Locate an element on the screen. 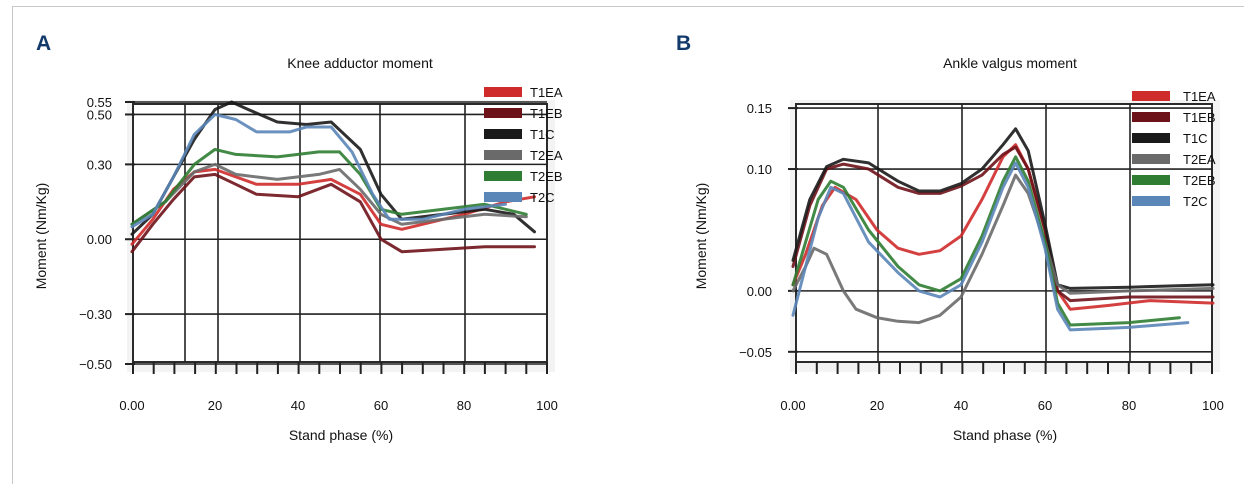  y-tick-label: 0.30 is located at coordinates (99, 164).